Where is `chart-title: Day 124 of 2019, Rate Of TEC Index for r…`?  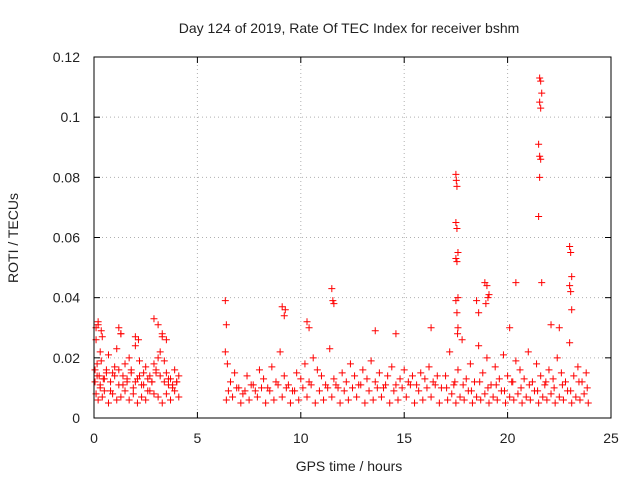 chart-title: Day 124 of 2019, Rate Of TEC Index for r… is located at coordinates (349, 28).